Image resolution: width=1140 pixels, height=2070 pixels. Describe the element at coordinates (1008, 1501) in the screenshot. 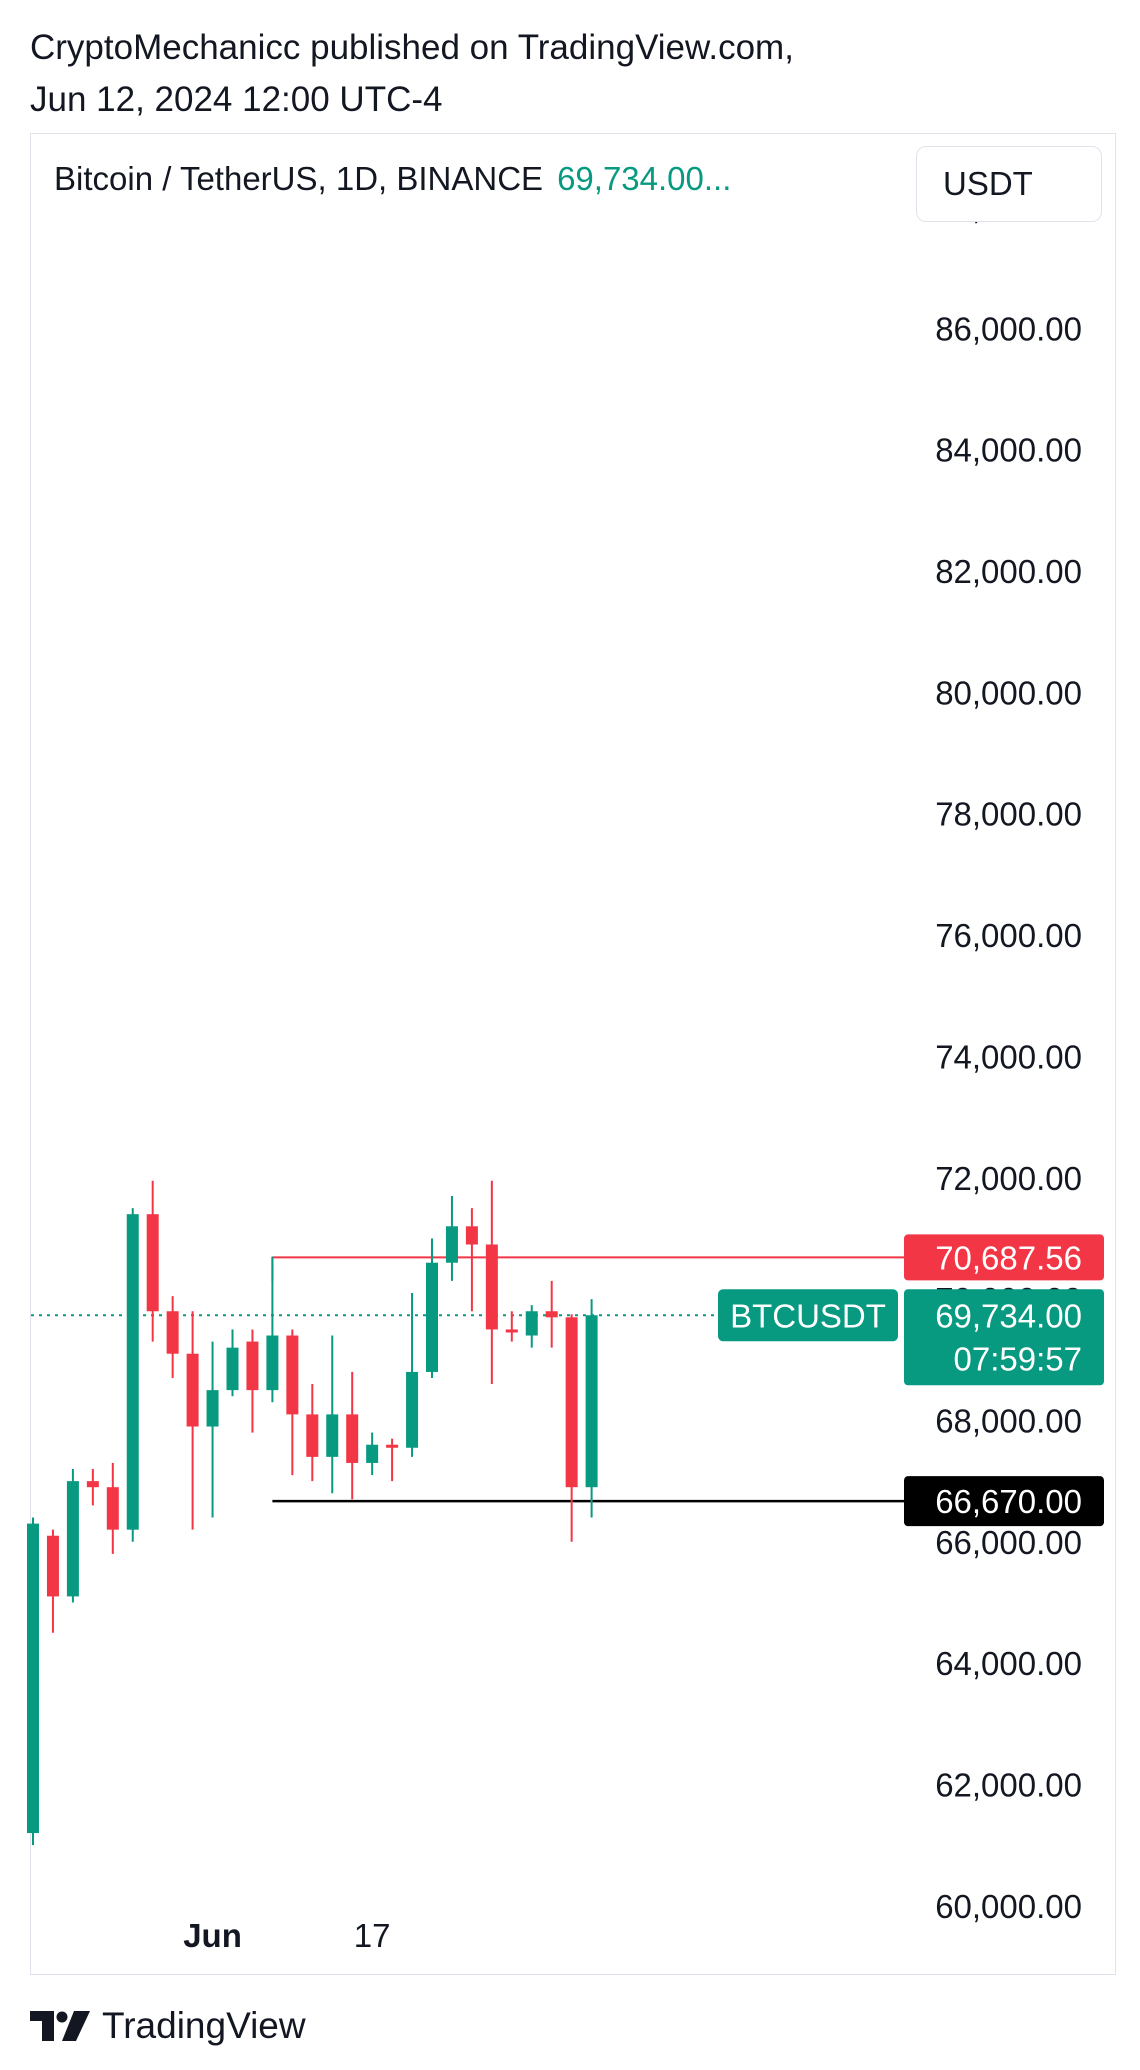

I see `support-price-label: 66,670.00` at that location.